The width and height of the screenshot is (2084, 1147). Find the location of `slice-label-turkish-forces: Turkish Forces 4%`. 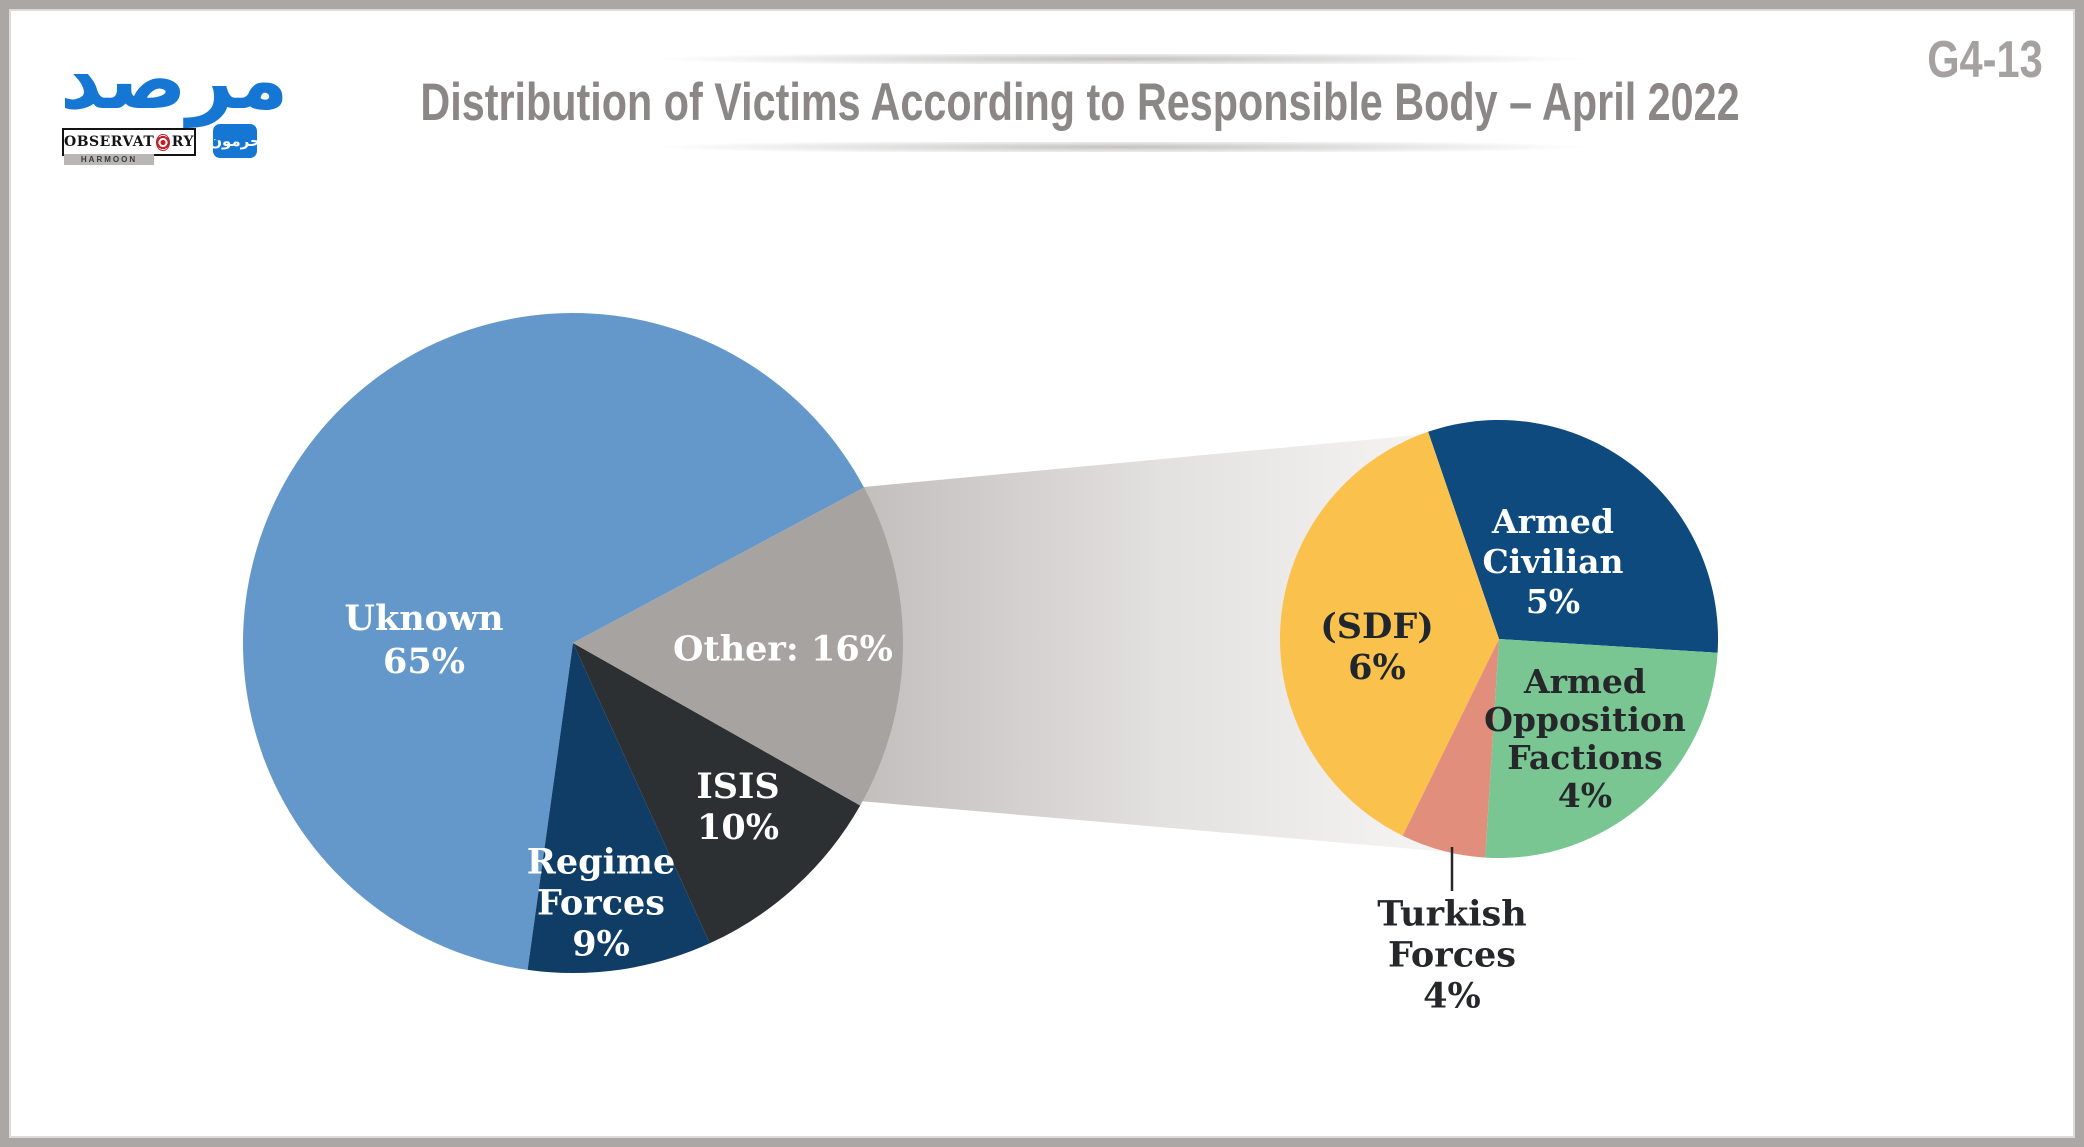

slice-label-turkish-forces: Turkish Forces 4% is located at coordinates (1452, 955).